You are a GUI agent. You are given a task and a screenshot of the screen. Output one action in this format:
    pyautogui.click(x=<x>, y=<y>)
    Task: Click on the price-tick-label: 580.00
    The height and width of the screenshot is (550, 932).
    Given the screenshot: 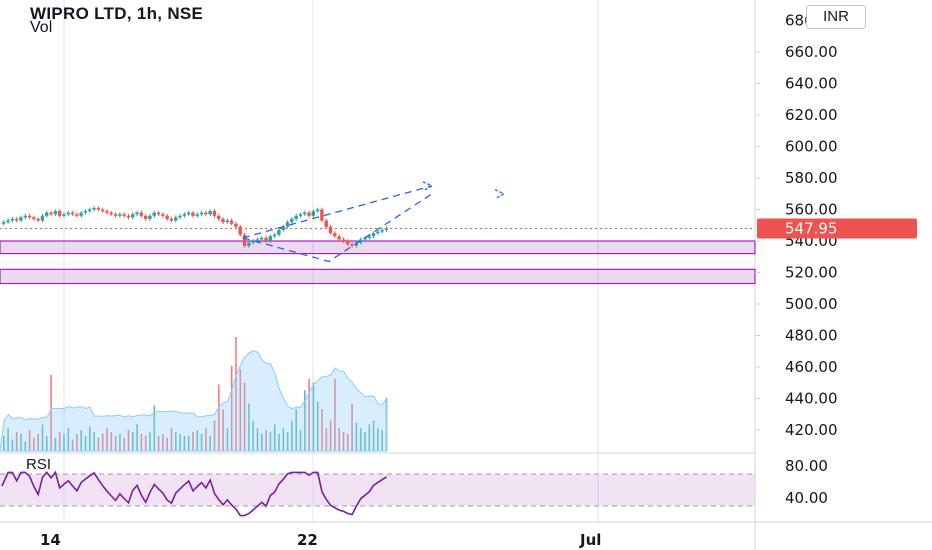 What is the action you would take?
    pyautogui.click(x=811, y=178)
    